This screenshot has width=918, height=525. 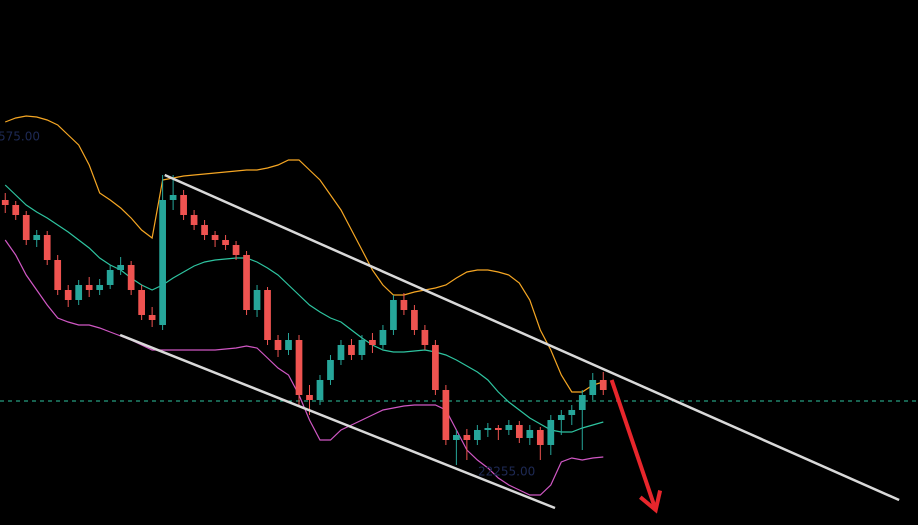 What do you see at coordinates (20, 137) in the screenshot?
I see `price-label: 575.00` at bounding box center [20, 137].